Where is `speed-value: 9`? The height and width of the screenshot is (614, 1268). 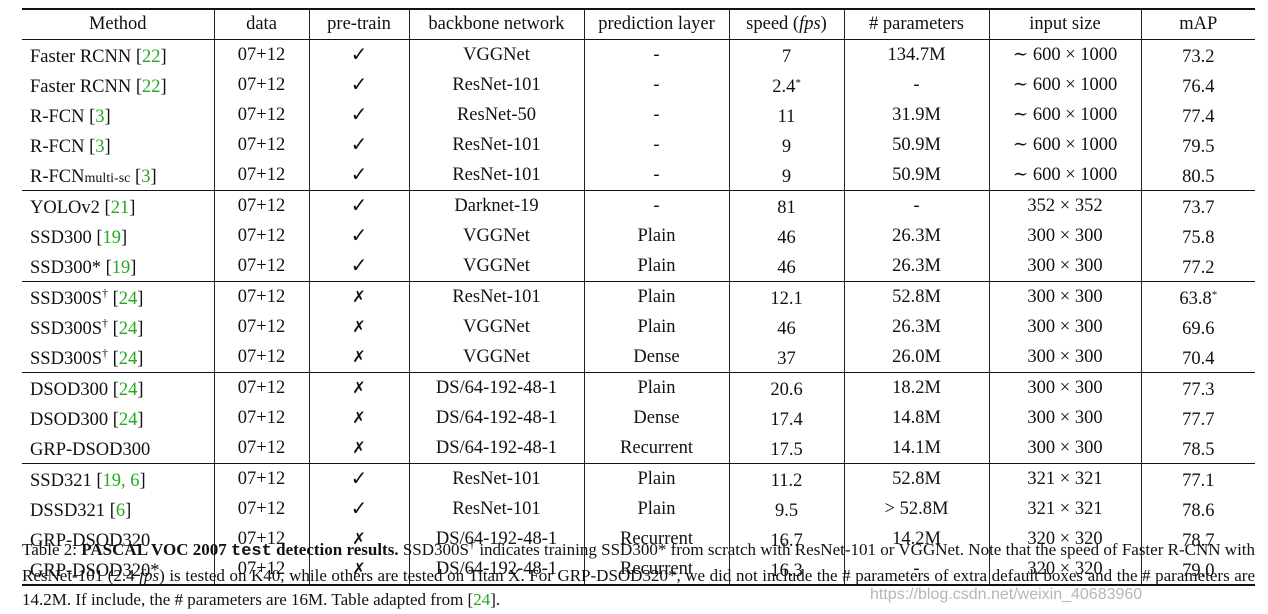 speed-value: 9 is located at coordinates (786, 147).